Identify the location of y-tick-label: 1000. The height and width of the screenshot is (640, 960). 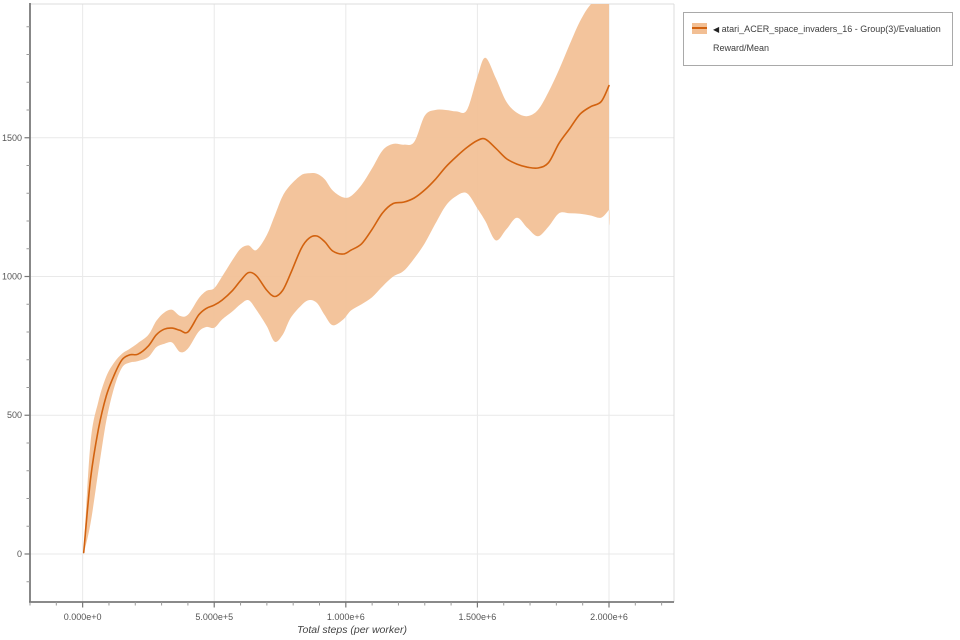
(12, 276).